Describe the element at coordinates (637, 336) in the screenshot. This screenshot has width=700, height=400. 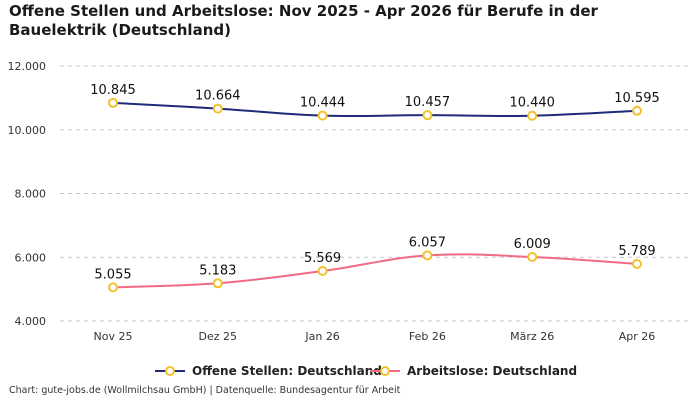
I see `x-tick-label: Apr 26` at that location.